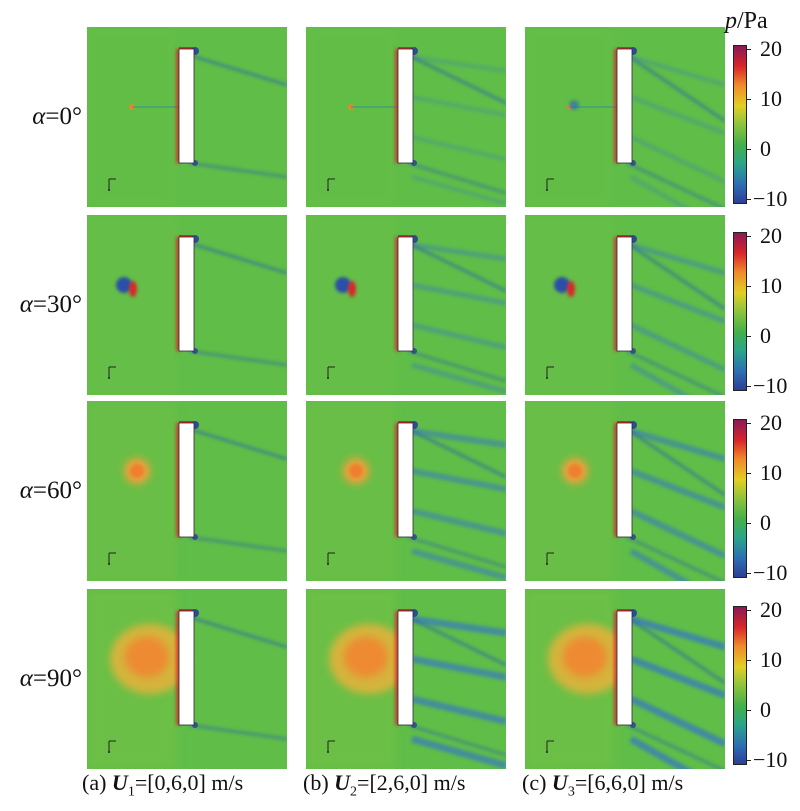 This screenshot has width=800, height=811. I want to click on alpha-value: =30°, so click(57, 304).